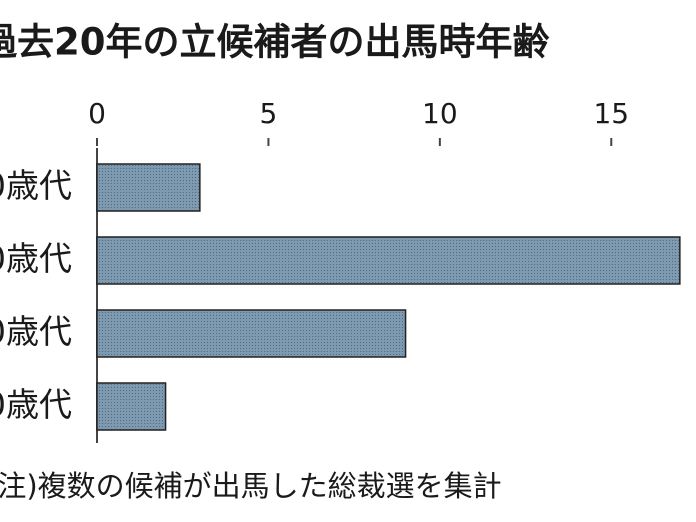  Describe the element at coordinates (97, 113) in the screenshot. I see `x-tick-label: 0` at that location.